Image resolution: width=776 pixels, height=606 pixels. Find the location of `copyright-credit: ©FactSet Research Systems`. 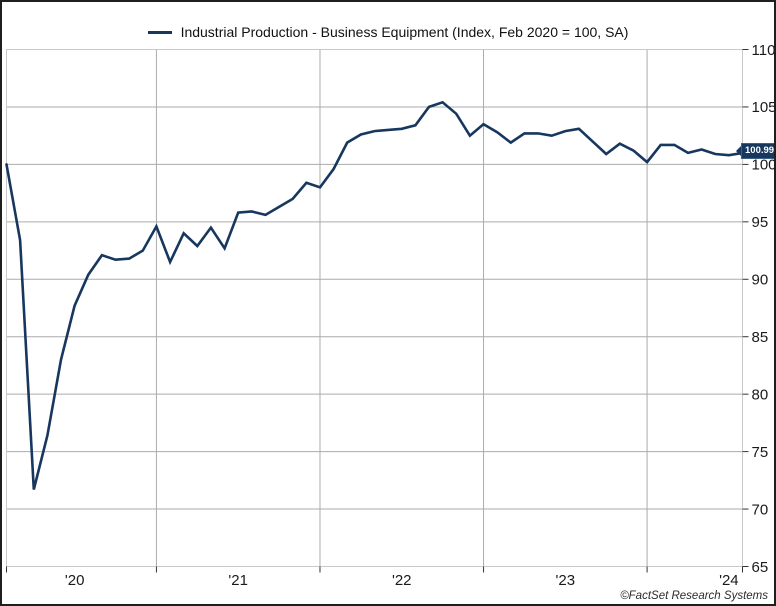

copyright-credit: ©FactSet Research Systems is located at coordinates (694, 596).